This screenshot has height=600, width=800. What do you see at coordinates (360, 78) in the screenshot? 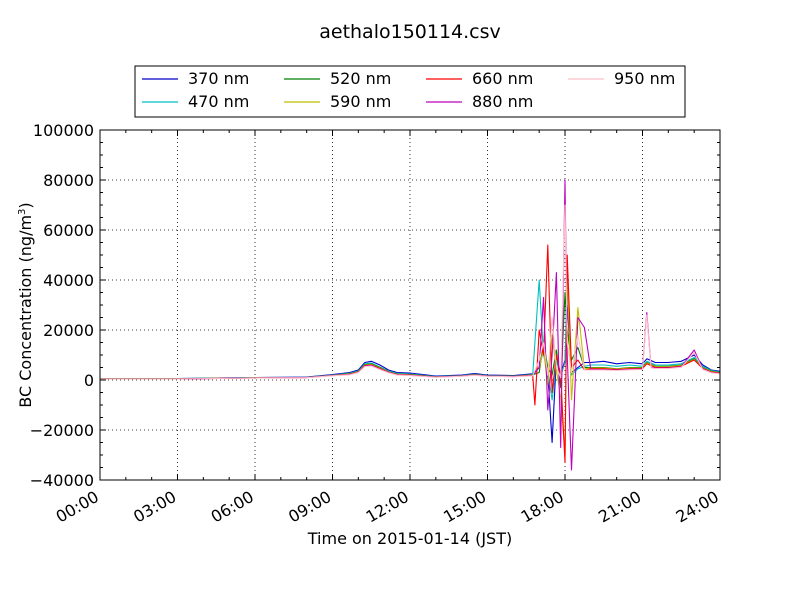
I see `legend-label: 520 nm` at bounding box center [360, 78].